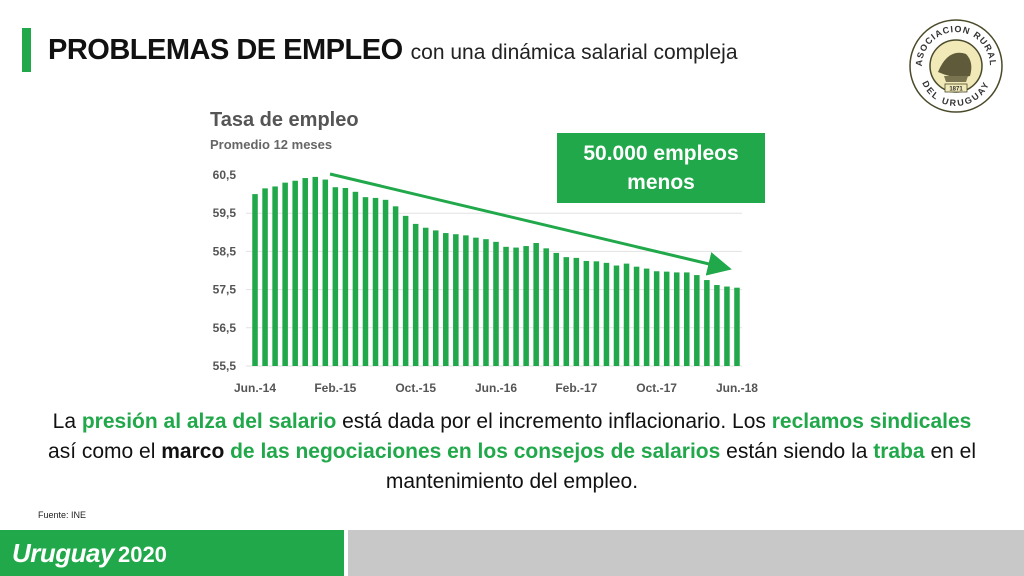 This screenshot has width=1024, height=576. I want to click on footer-brand-name: Uruguay, so click(63, 553).